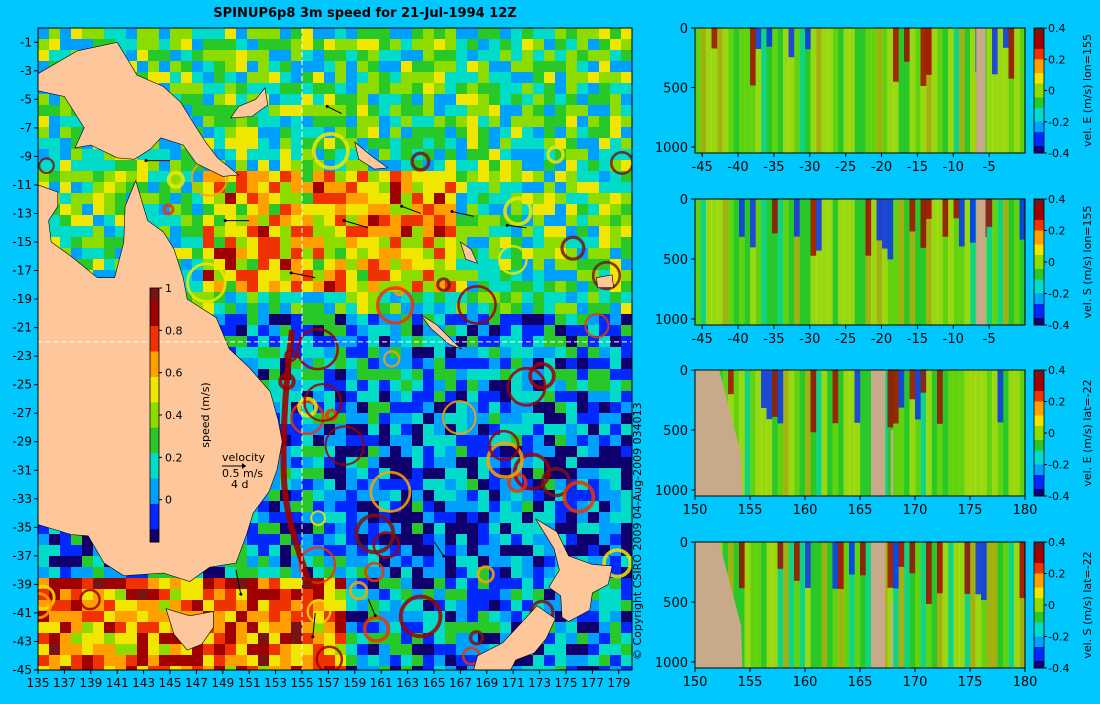 The width and height of the screenshot is (1100, 704). I want to click on chart-title: SPINUP6p8 3m speed for 21-Jul-1994 12Z, so click(364, 13).